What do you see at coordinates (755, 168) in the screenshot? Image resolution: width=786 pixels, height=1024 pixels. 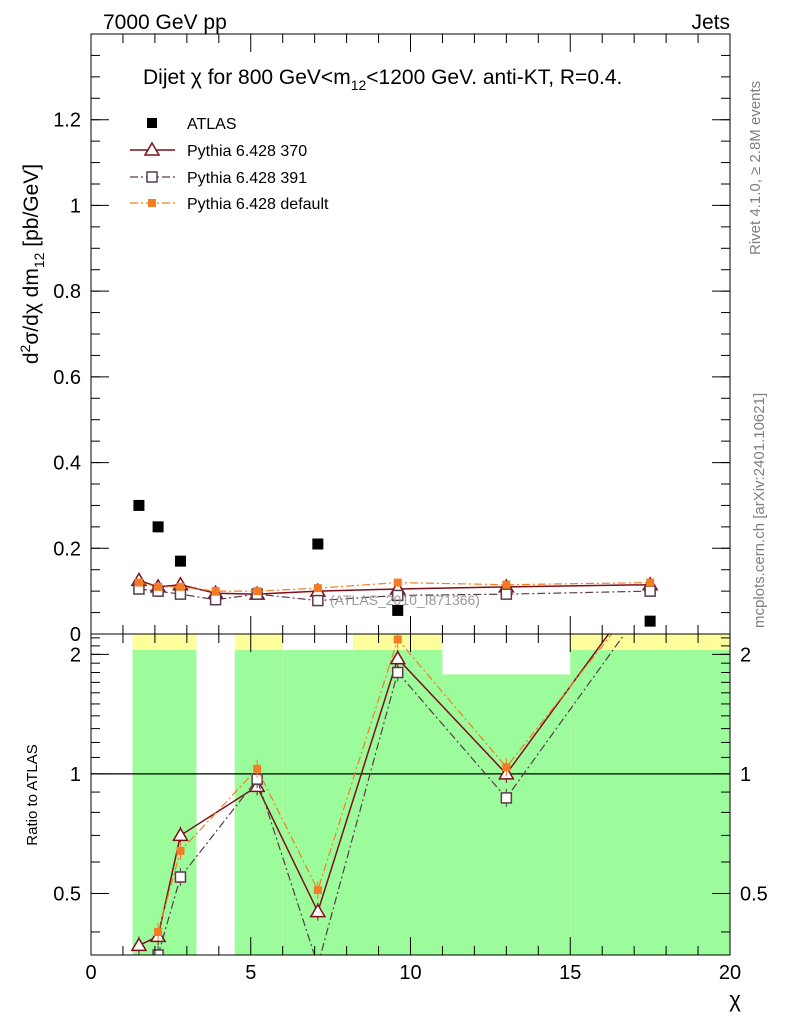 I see `rivet-label: Rivet 4.1.0, ≥ 2.8M events` at bounding box center [755, 168].